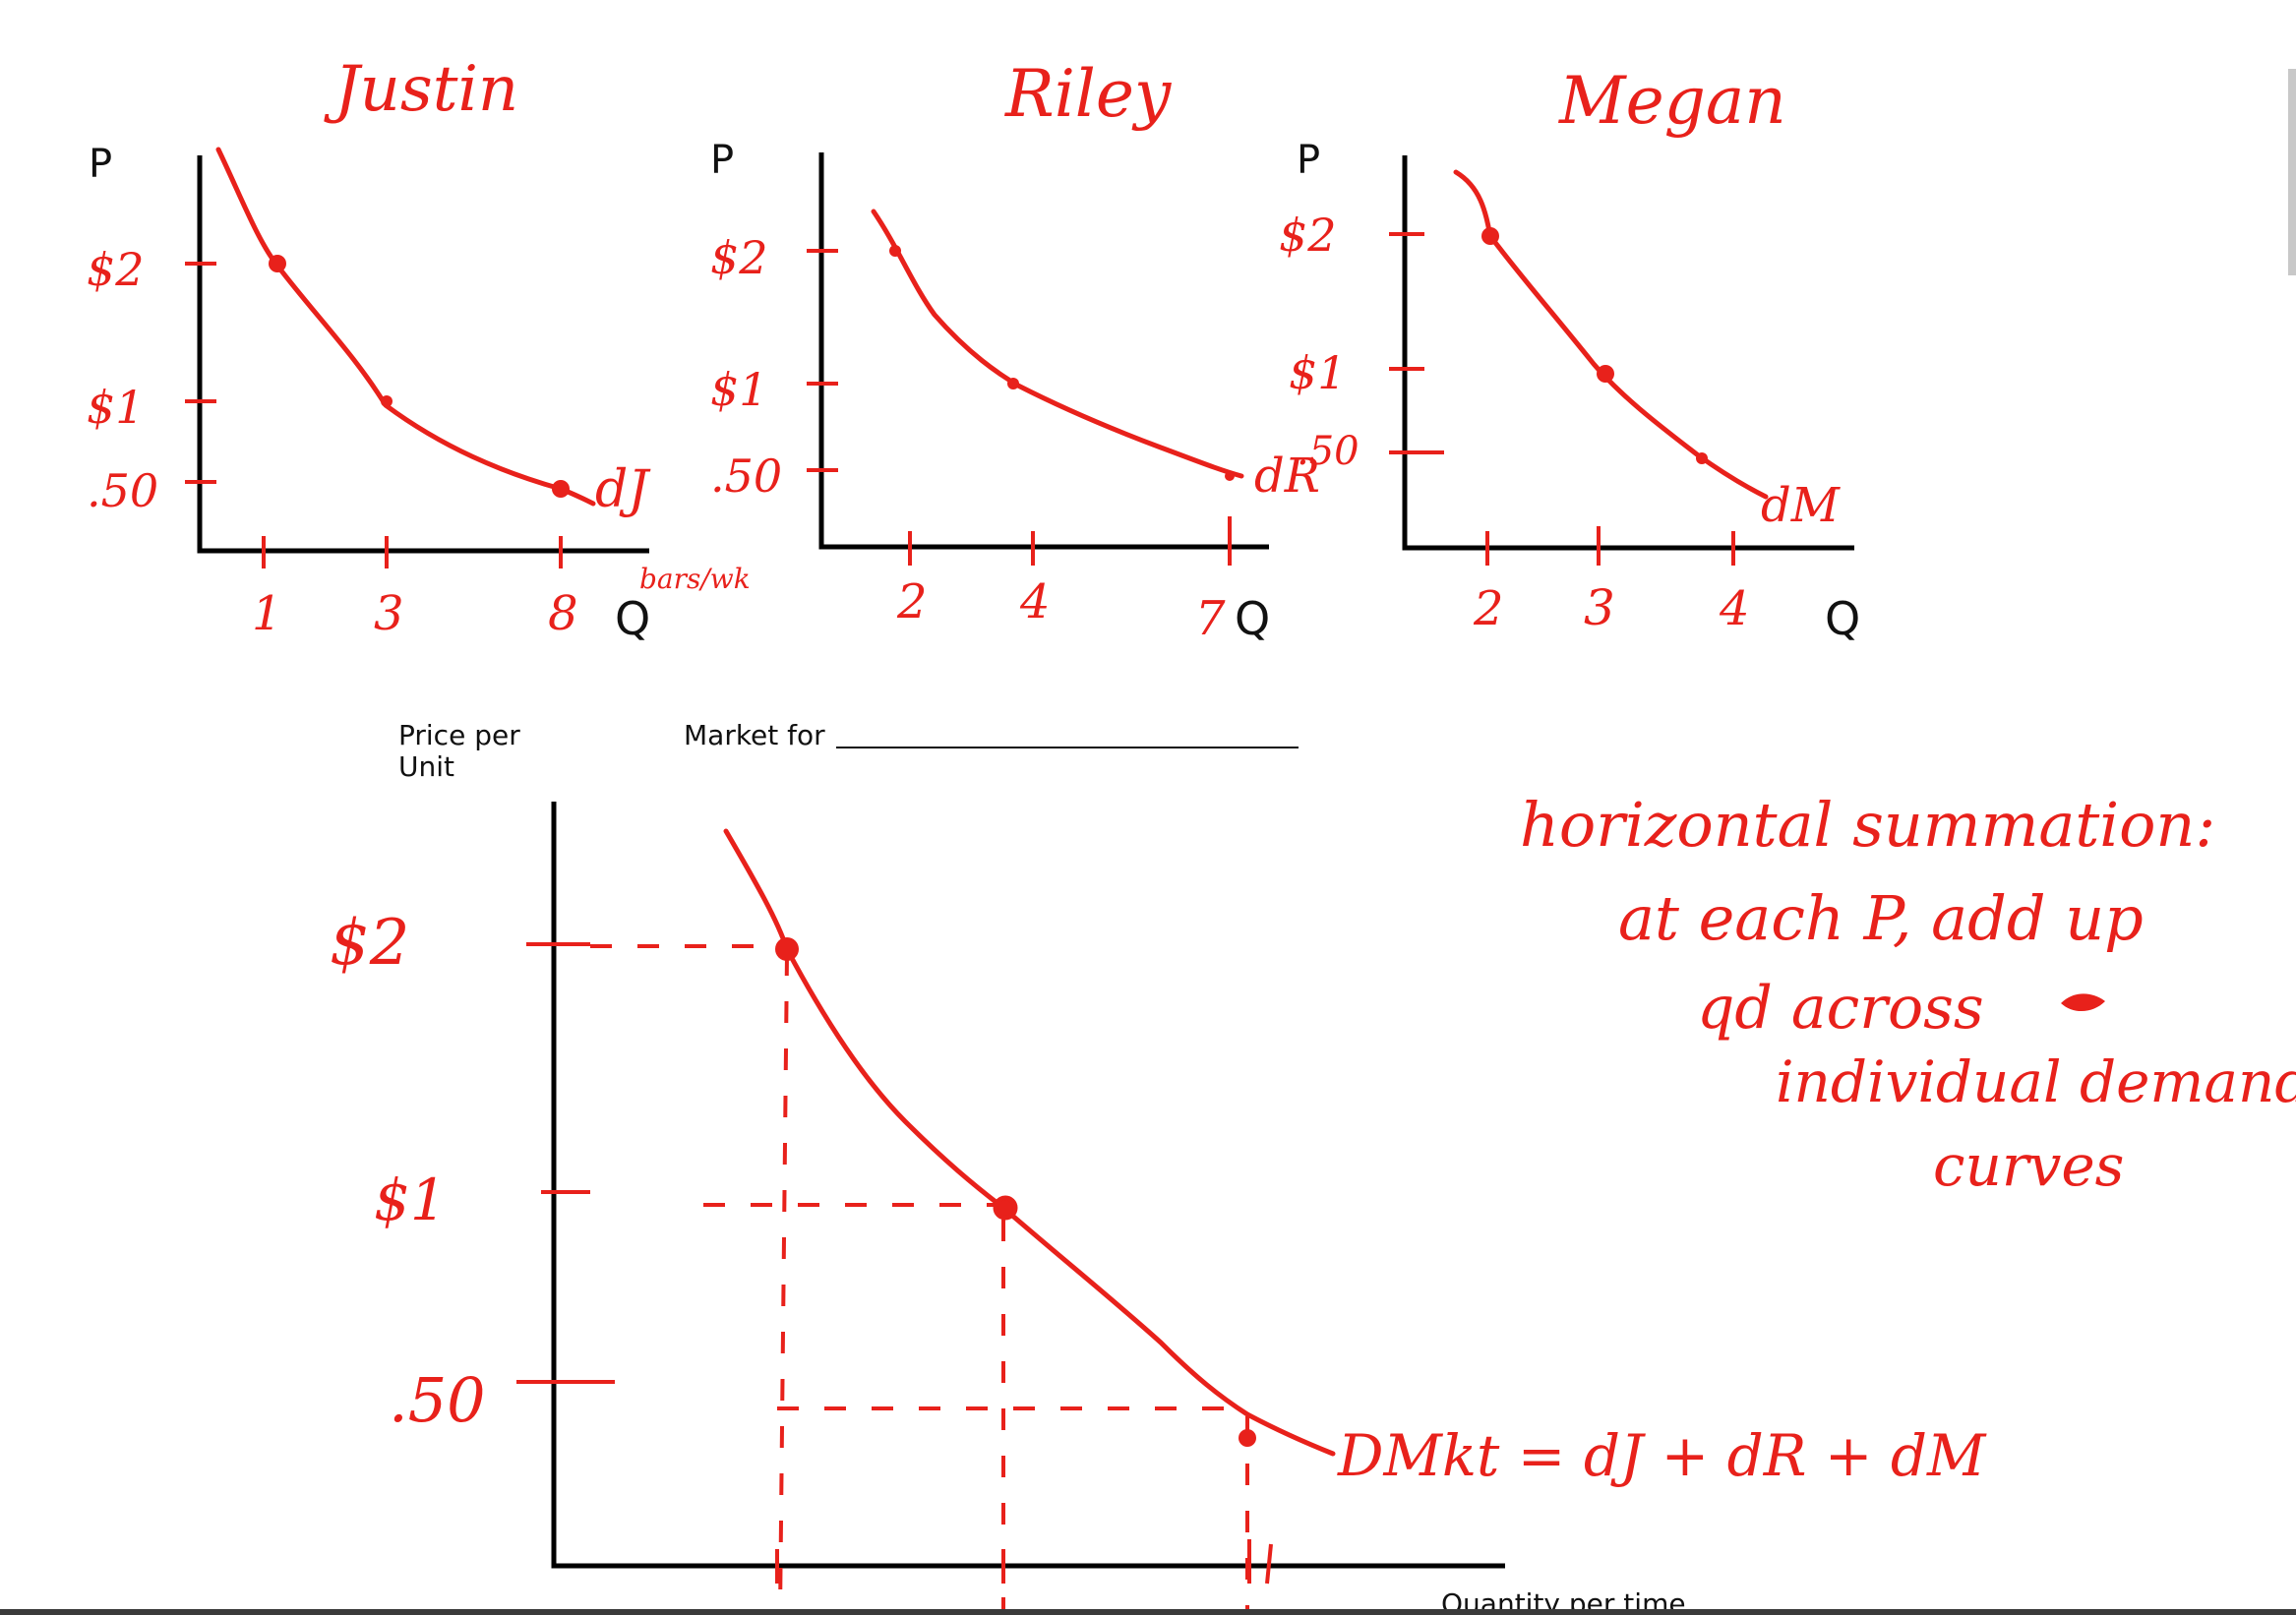 Image resolution: width=2296 pixels, height=1615 pixels. What do you see at coordinates (1842, 619) in the screenshot?
I see `megan-x-label: Q` at bounding box center [1842, 619].